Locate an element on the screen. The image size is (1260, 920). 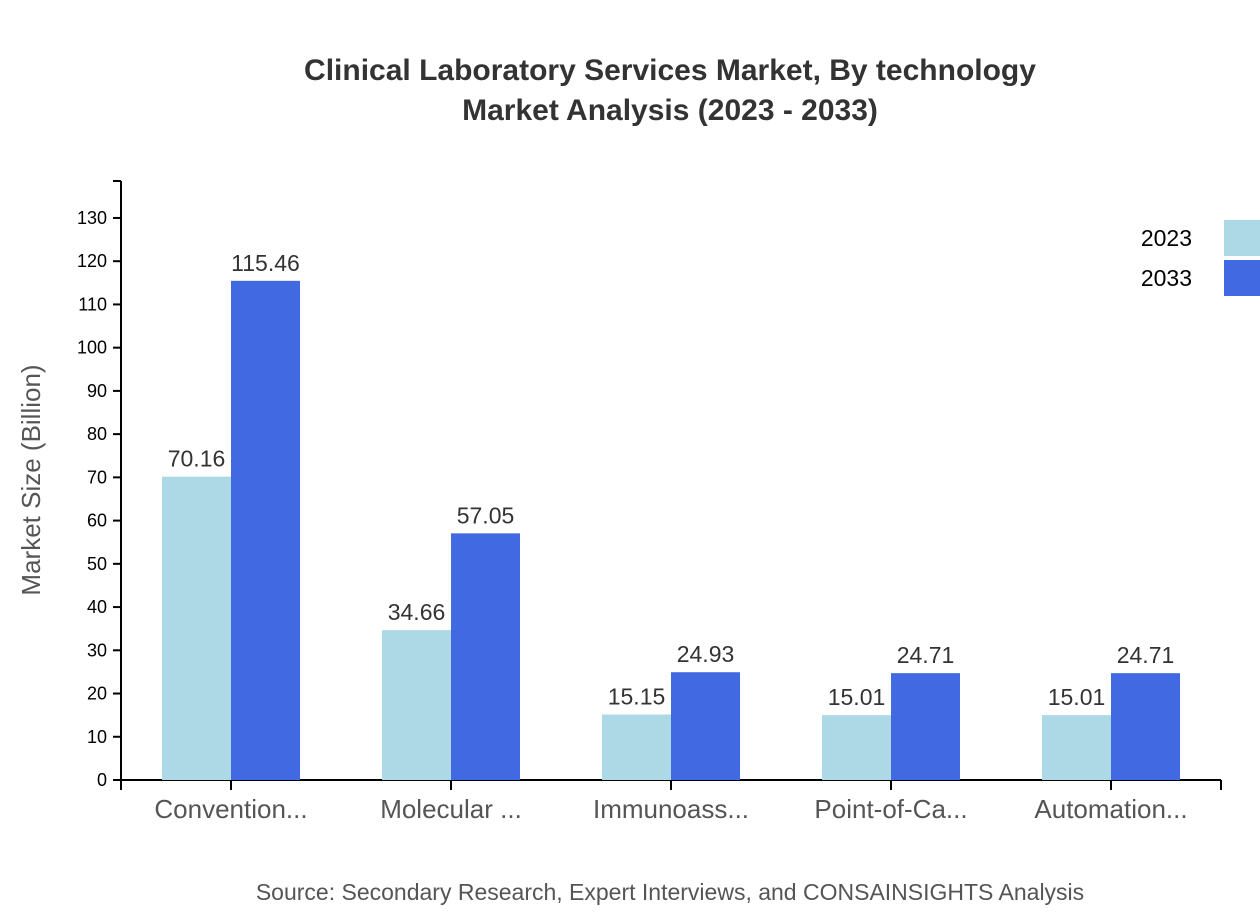
y-tick-label: 50 is located at coordinates (97, 564).